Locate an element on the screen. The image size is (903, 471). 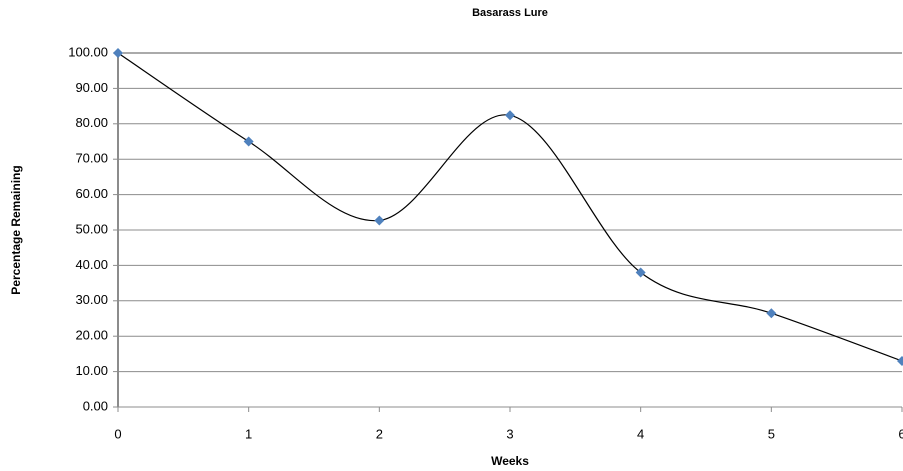
y-tick-label: 30.00 is located at coordinates (91, 299).